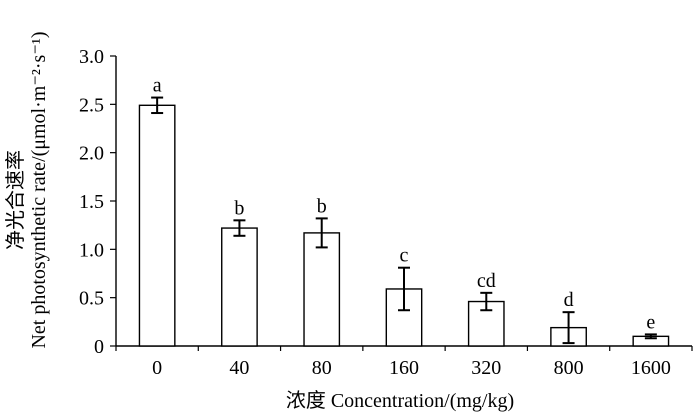  Describe the element at coordinates (651, 368) in the screenshot. I see `x-tick-label: 1600` at that location.